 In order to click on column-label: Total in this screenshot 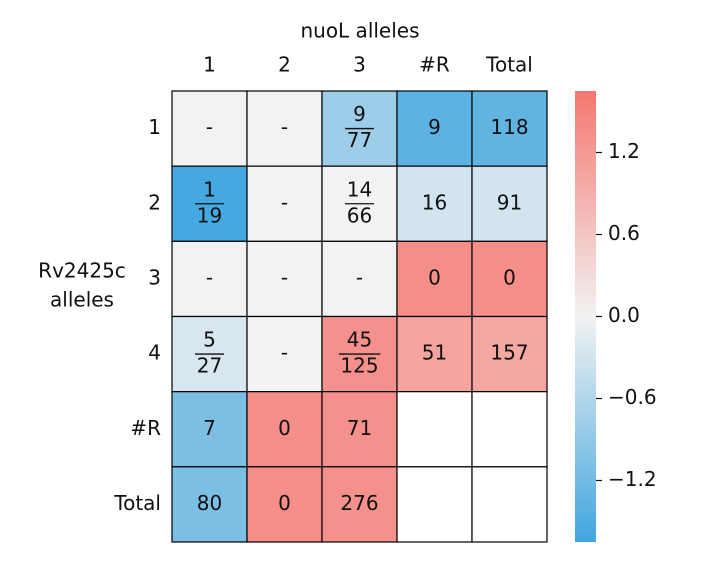, I will do `click(509, 65)`.